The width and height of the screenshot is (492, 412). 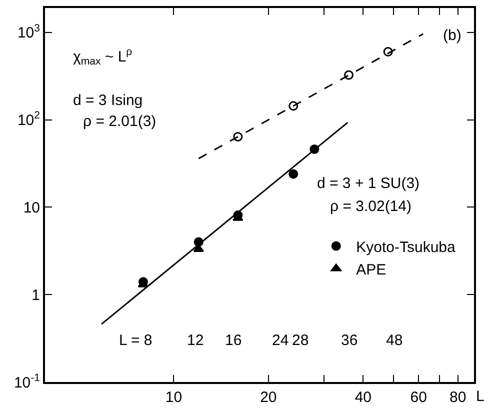 What do you see at coordinates (371, 206) in the screenshot?
I see `annotation: ρ = 3.02(14)` at bounding box center [371, 206].